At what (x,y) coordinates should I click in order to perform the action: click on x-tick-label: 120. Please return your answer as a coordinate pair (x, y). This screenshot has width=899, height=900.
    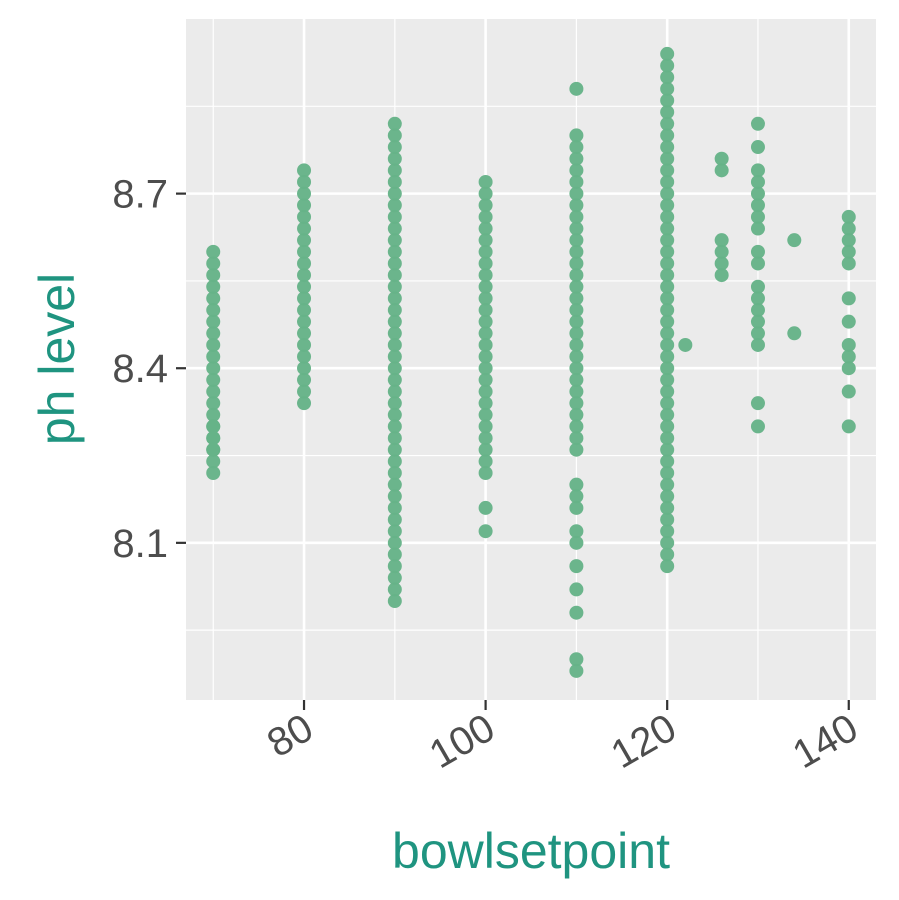
    Looking at the image, I should click on (644, 741).